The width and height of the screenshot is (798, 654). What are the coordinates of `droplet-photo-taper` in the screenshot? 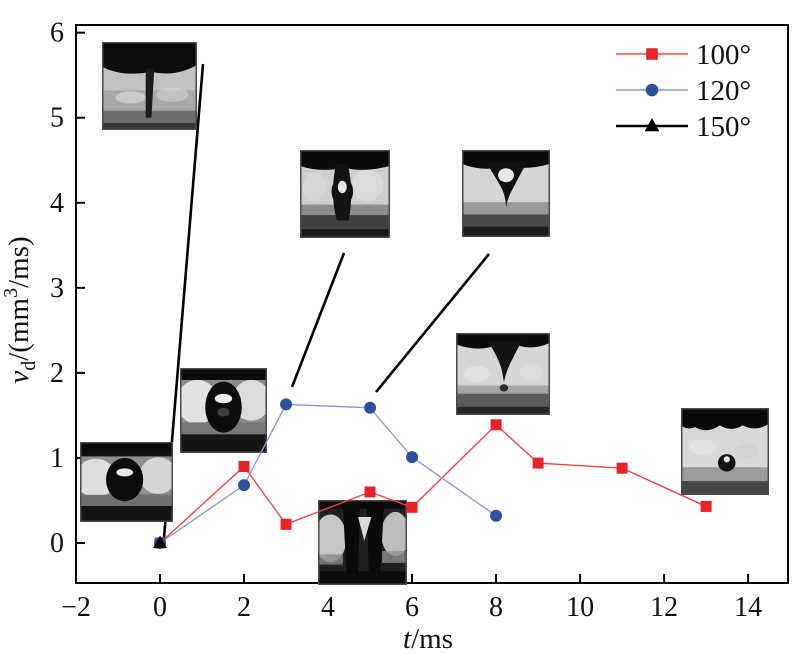 It's located at (506, 193).